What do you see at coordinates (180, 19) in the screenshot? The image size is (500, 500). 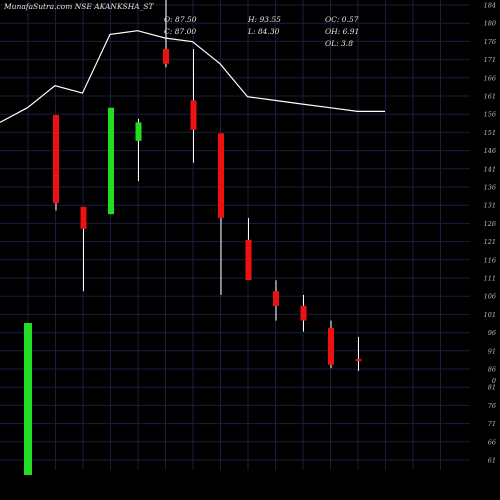 I see `open-value: O: 87.50` at bounding box center [180, 19].